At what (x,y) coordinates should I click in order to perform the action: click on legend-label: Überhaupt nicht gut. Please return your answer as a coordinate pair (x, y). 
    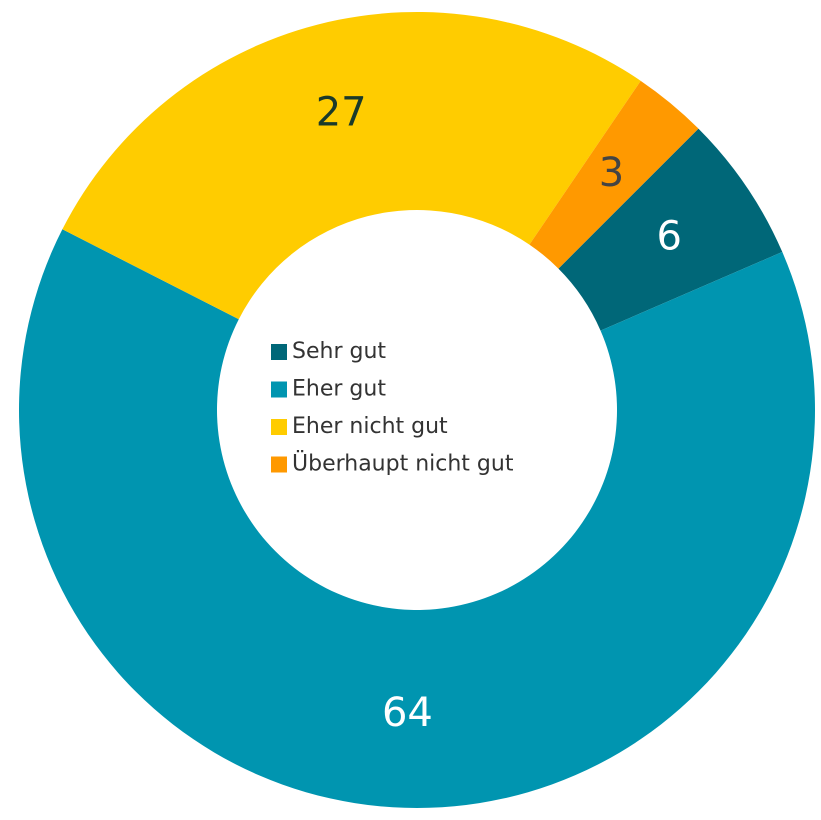
    Looking at the image, I should click on (403, 464).